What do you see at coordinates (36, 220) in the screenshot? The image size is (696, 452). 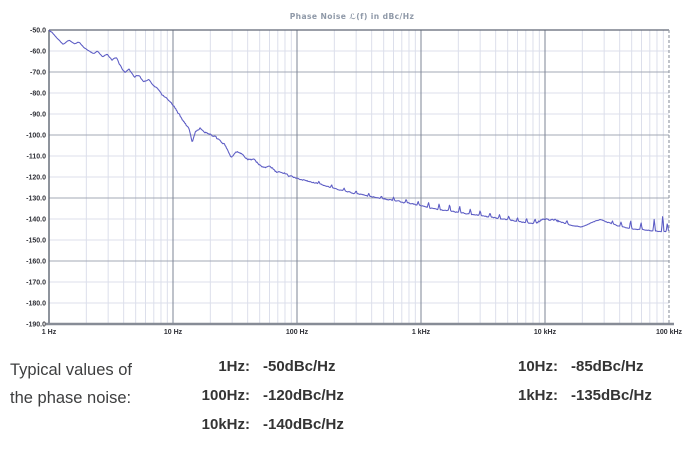 I see `y-tick-label: -140.0` at bounding box center [36, 220].